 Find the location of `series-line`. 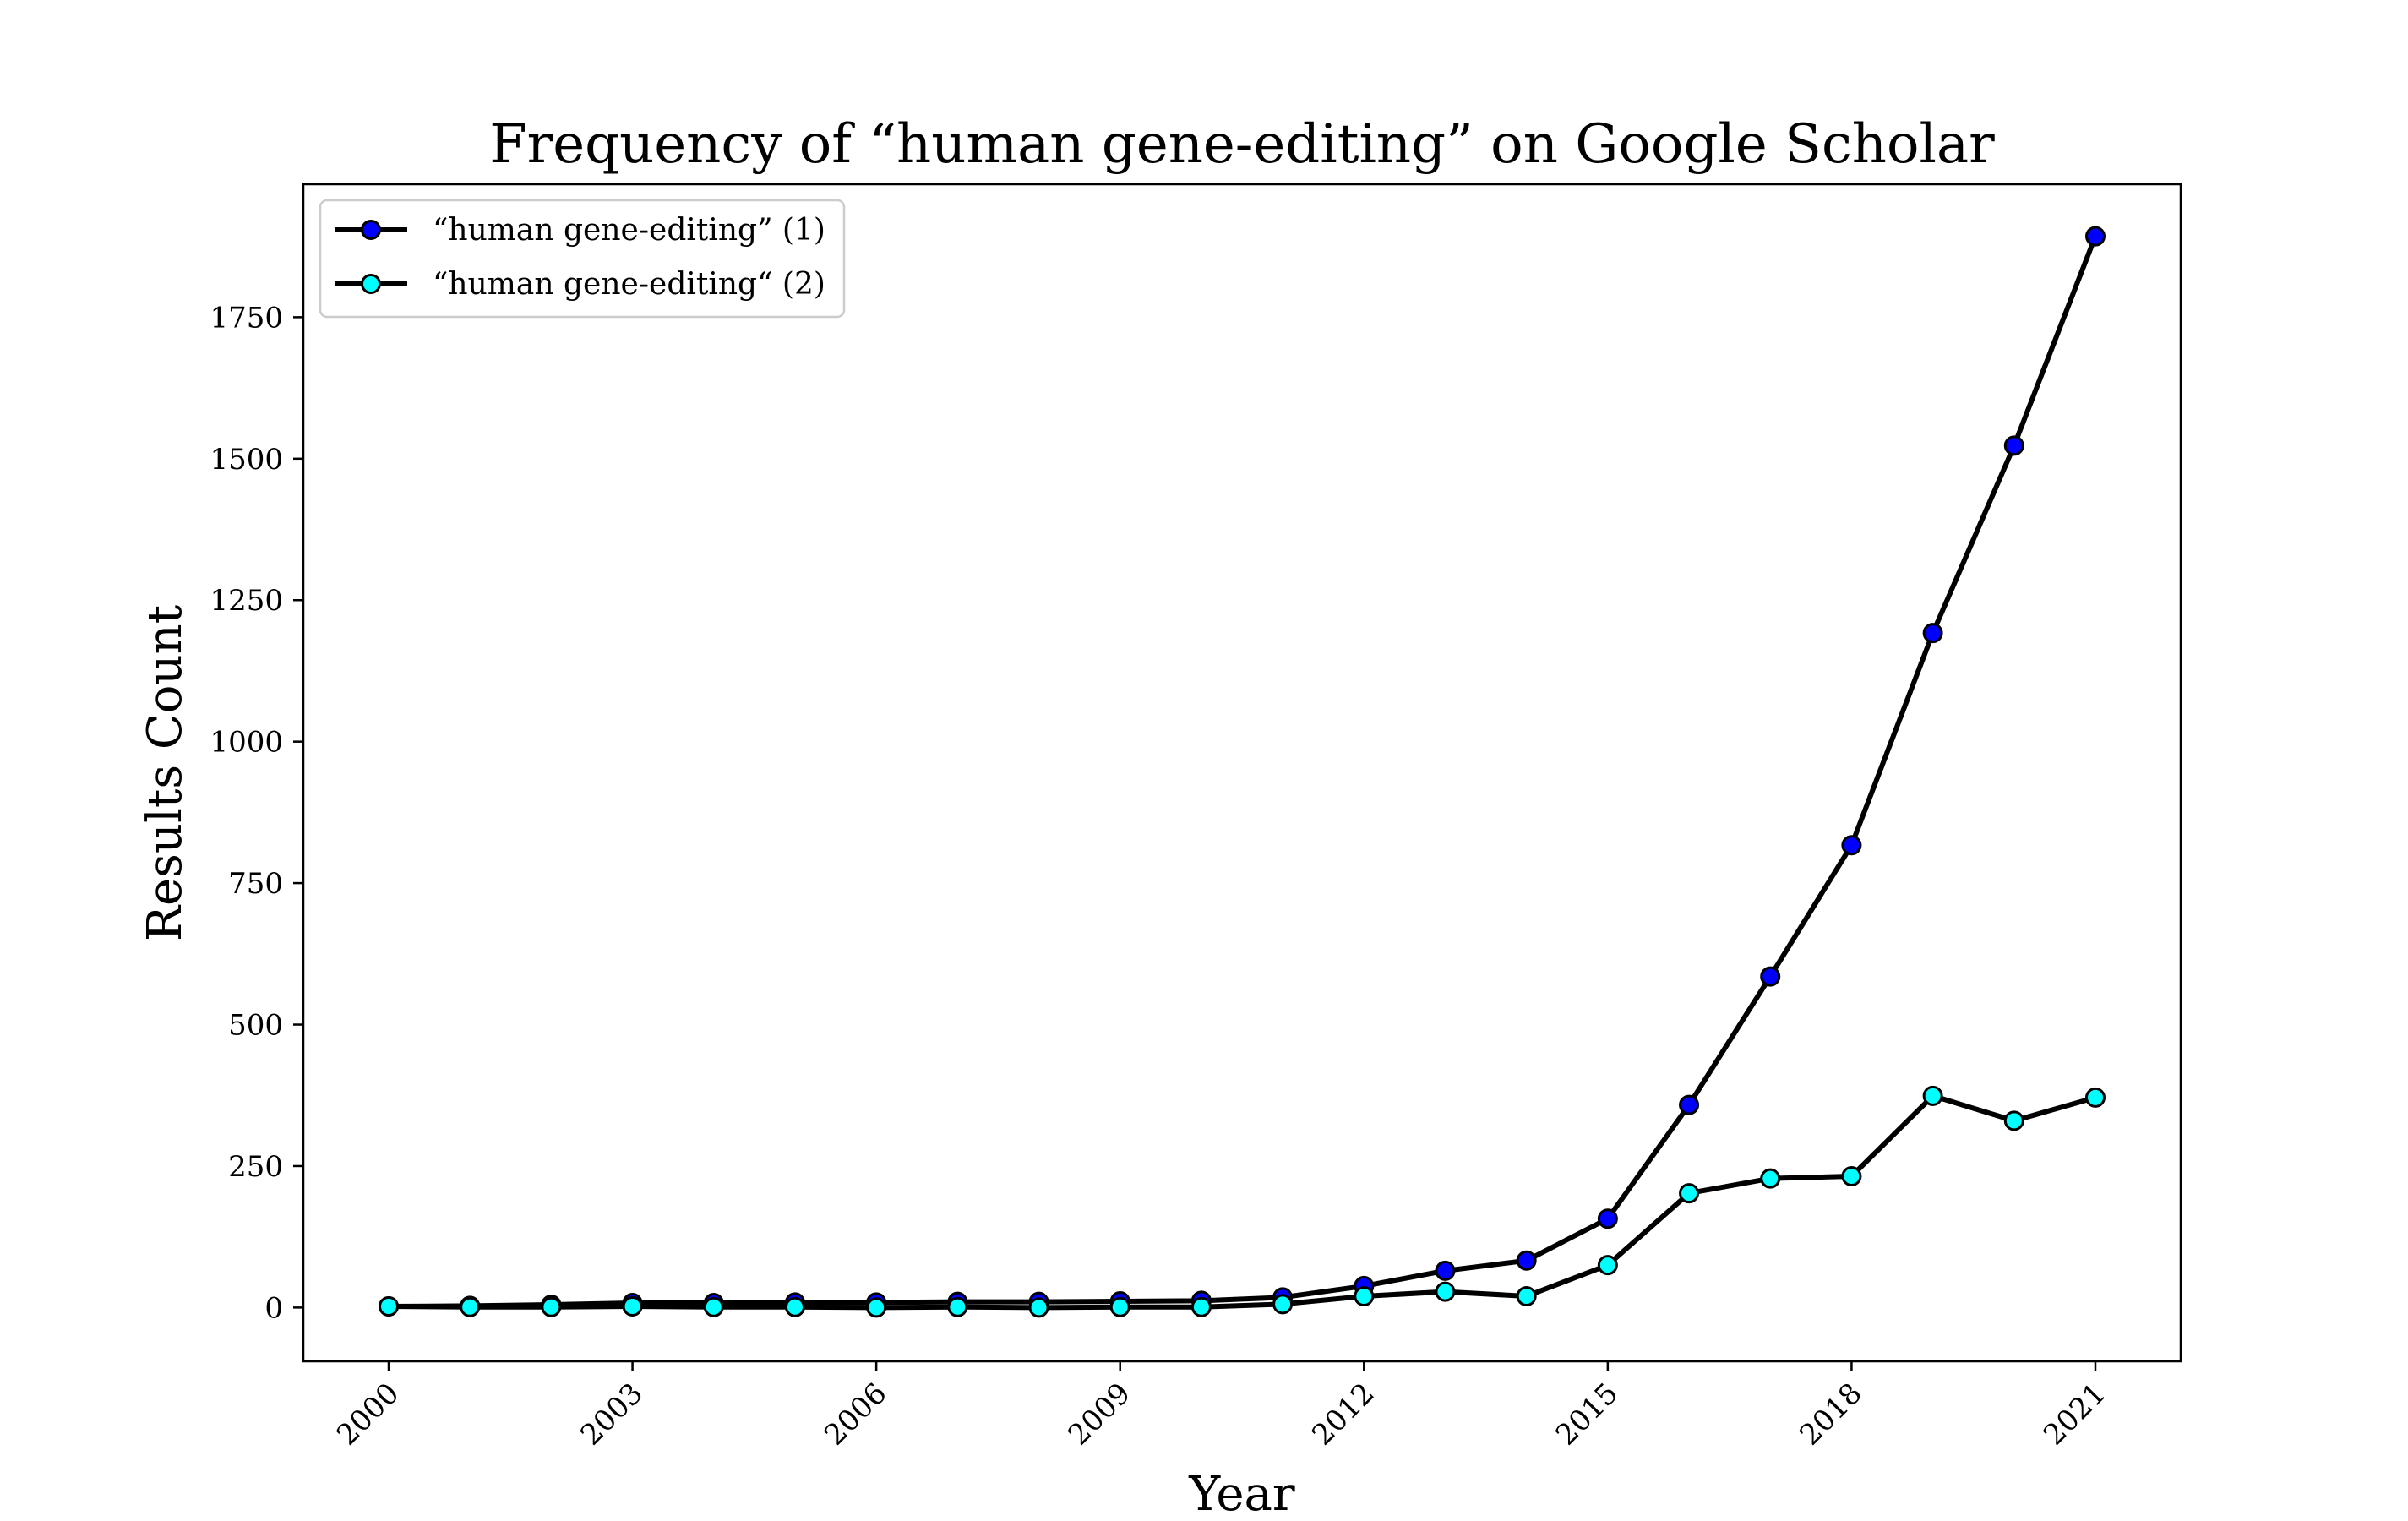

series-line is located at coordinates (1242, 1202).